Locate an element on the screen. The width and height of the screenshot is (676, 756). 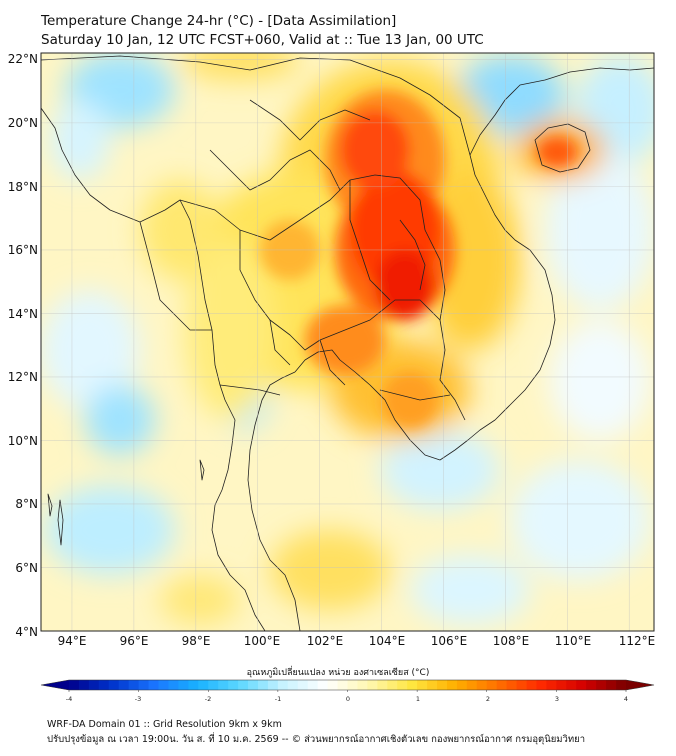
lat-tick-label: 4°N is located at coordinates (26, 632).